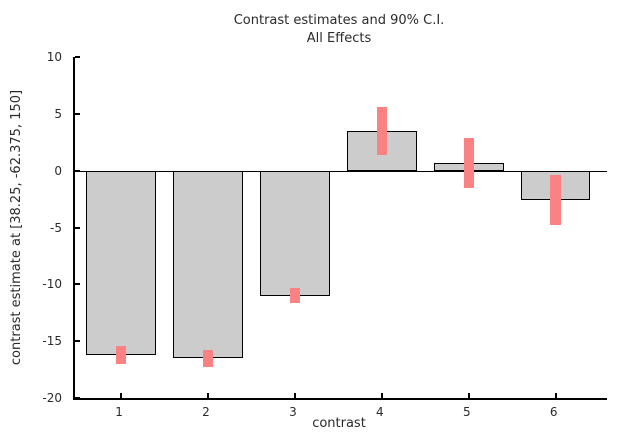 This screenshot has height=442, width=623. Describe the element at coordinates (77, 227) in the screenshot. I see `y-tick--5` at that location.